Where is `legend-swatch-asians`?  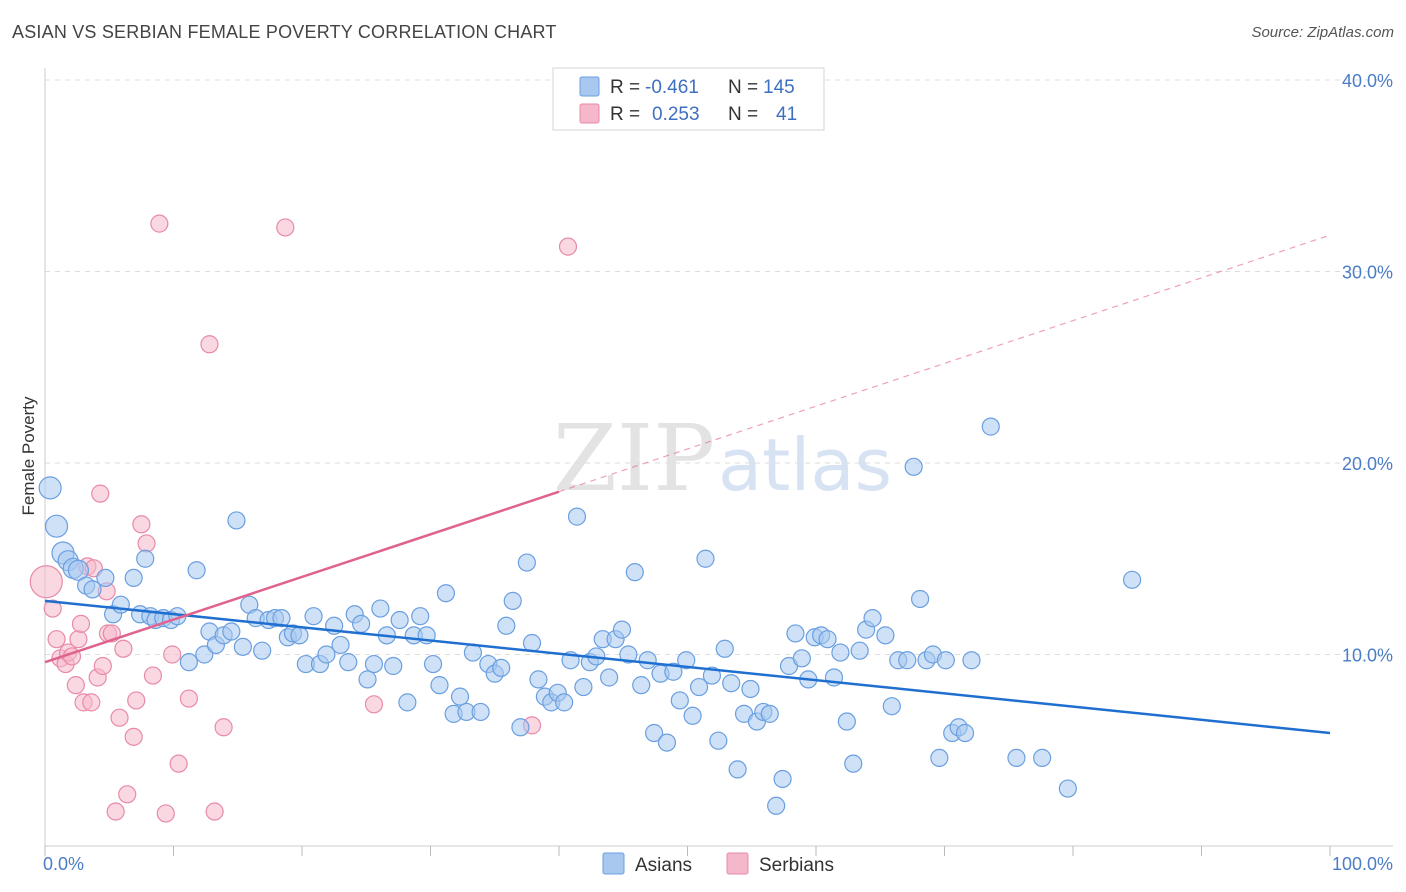
legend-swatch-asians is located at coordinates (589, 86).